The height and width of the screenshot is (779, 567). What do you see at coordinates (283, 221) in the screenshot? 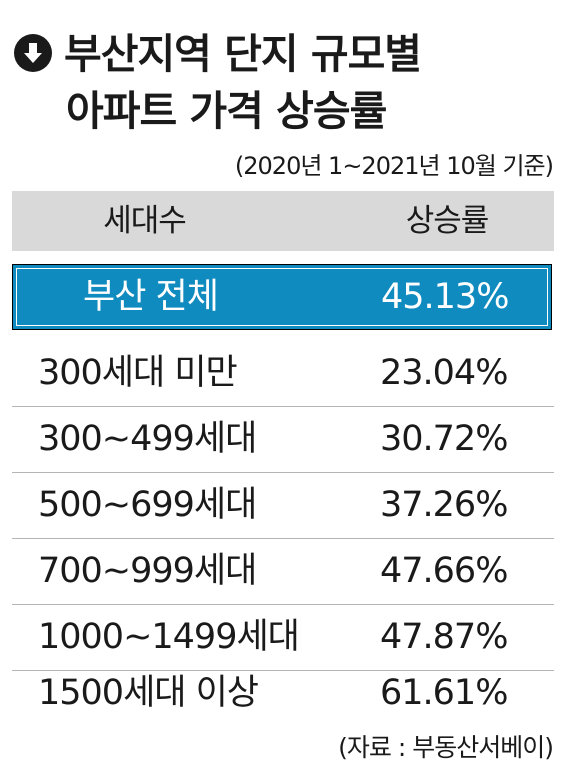
I see `table-header: 세대수 상승률` at bounding box center [283, 221].